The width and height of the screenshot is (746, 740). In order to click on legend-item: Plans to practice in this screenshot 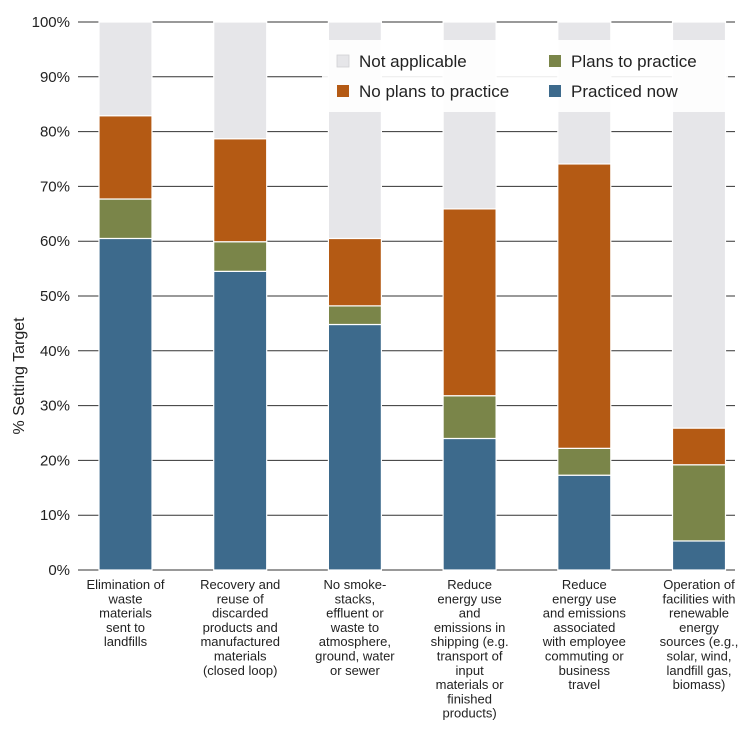, I will do `click(623, 61)`.